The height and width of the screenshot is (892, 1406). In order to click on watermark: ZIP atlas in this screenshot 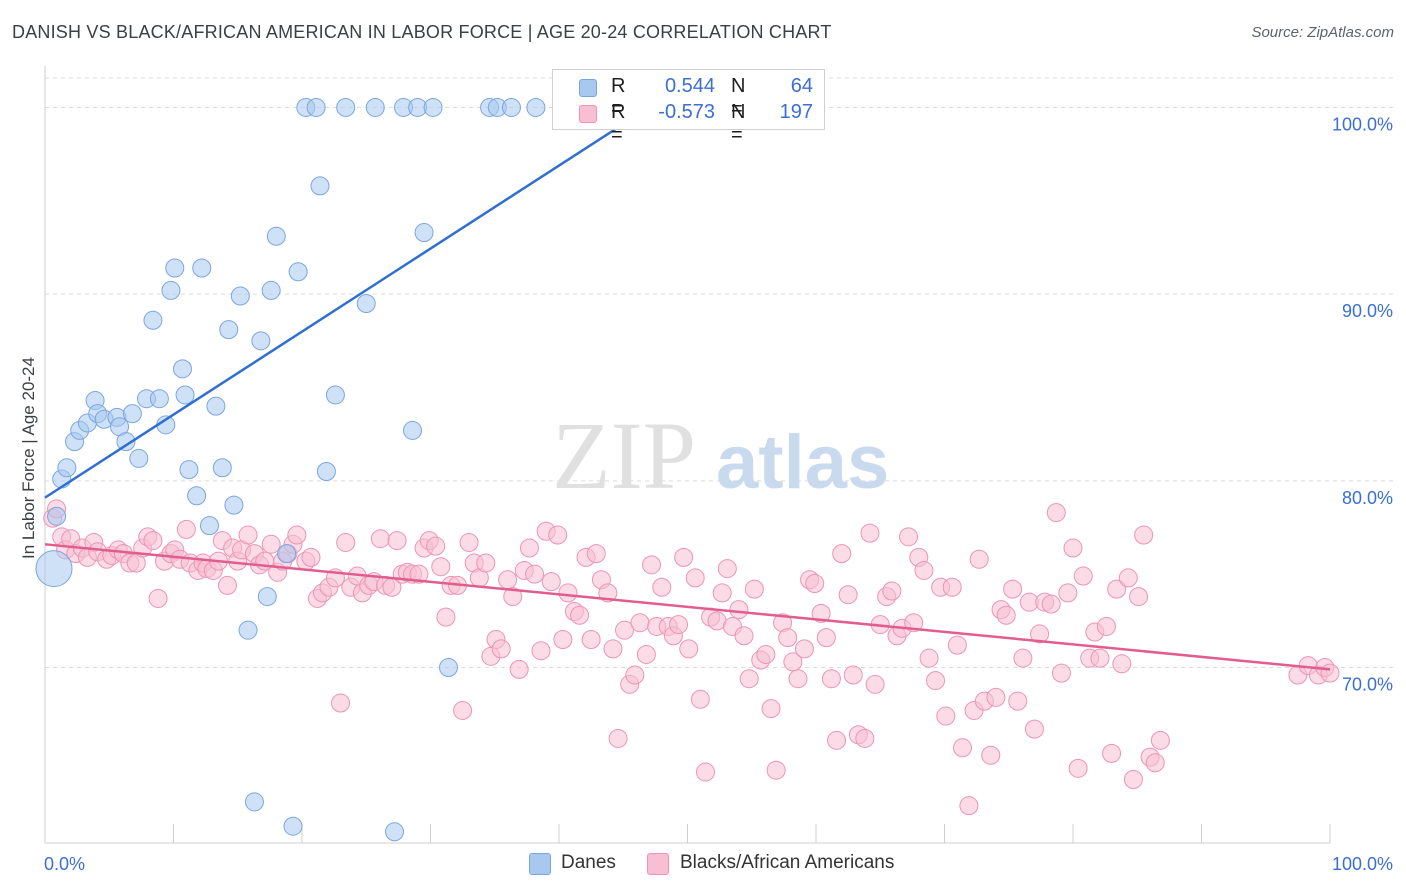, I will do `click(720, 455)`.